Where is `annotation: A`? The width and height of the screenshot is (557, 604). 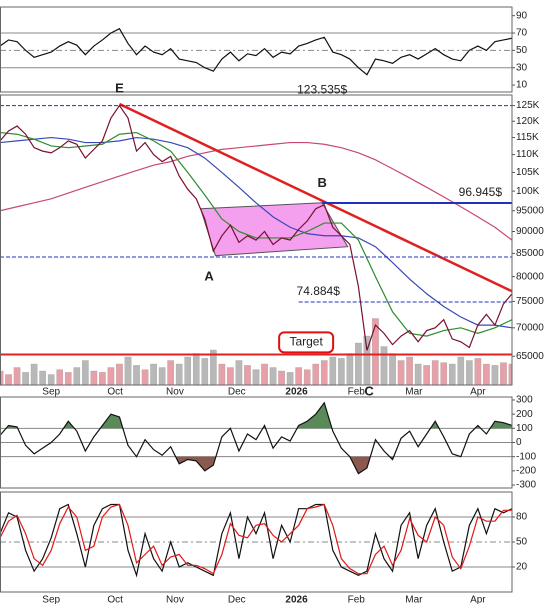 annotation: A is located at coordinates (209, 276).